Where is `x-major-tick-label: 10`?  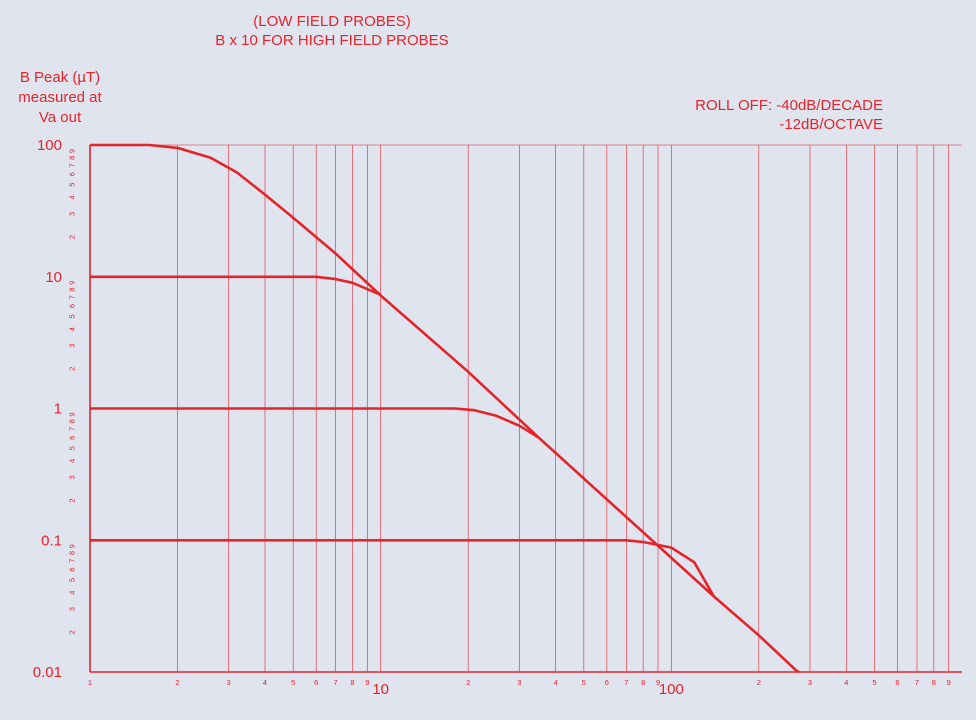
x-major-tick-label: 10 is located at coordinates (380, 689).